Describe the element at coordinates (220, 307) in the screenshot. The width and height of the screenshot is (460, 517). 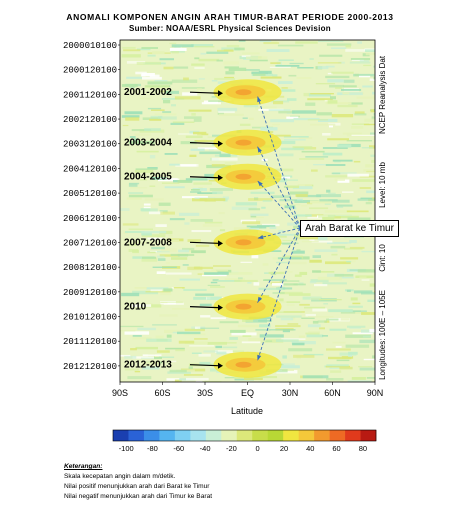
I see `event-arrowhead` at that location.